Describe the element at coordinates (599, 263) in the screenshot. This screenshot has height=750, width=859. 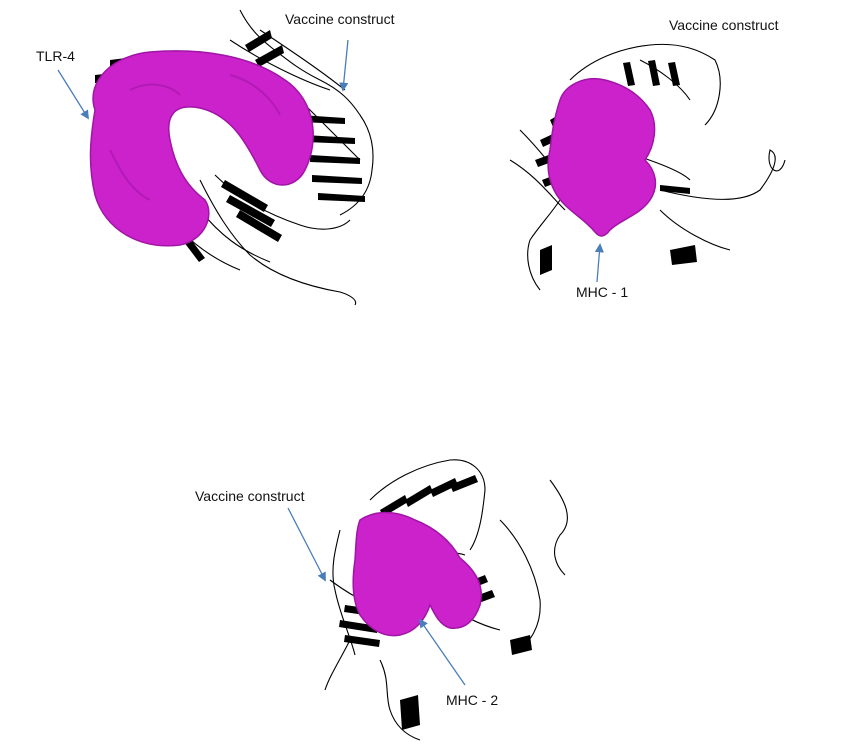
I see `mhc1-arrow` at that location.